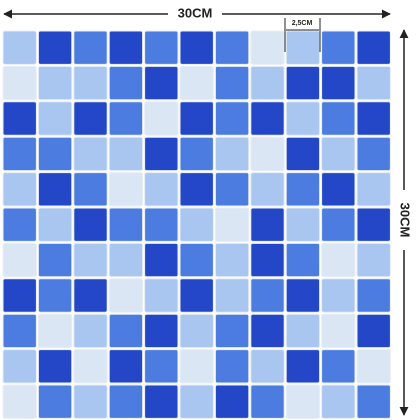  I want to click on tile-size-label: 2,5CM, so click(302, 23).